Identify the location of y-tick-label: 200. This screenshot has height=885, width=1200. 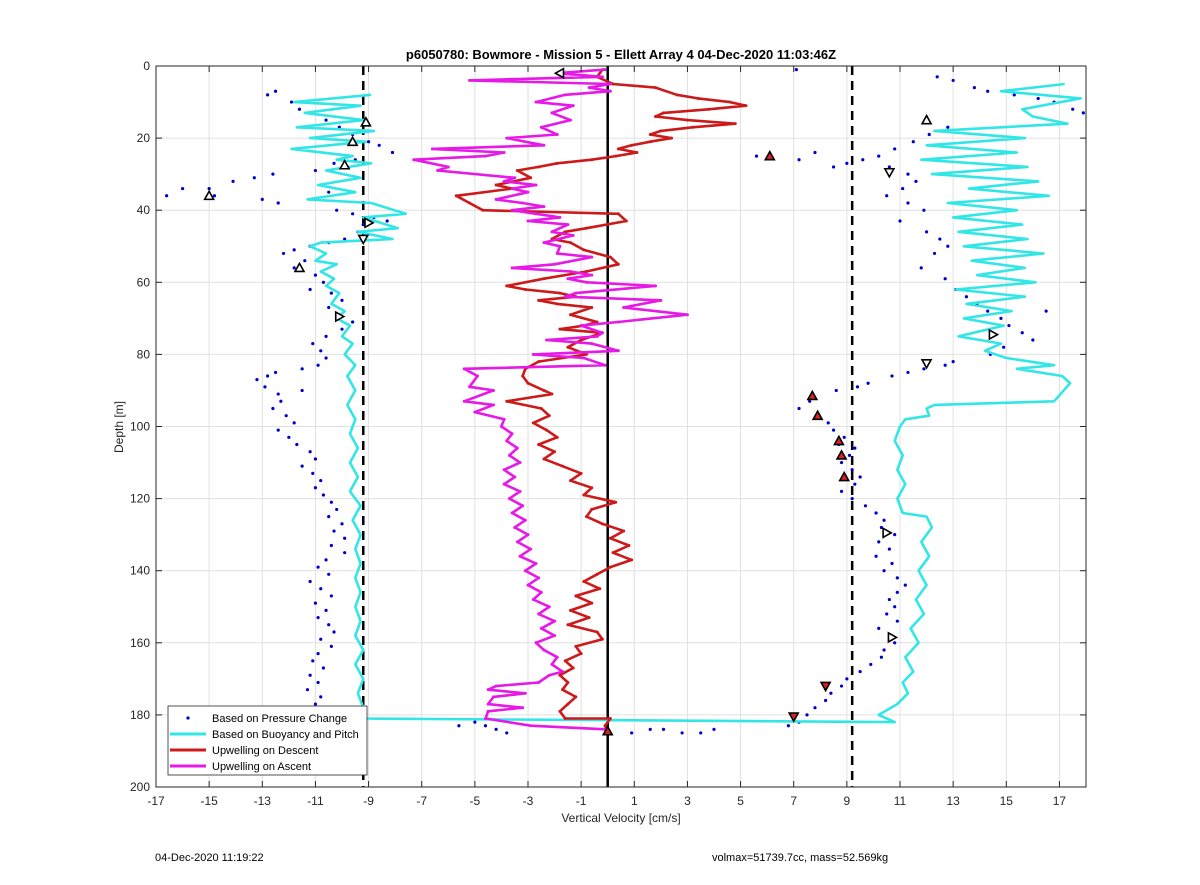
(140, 787).